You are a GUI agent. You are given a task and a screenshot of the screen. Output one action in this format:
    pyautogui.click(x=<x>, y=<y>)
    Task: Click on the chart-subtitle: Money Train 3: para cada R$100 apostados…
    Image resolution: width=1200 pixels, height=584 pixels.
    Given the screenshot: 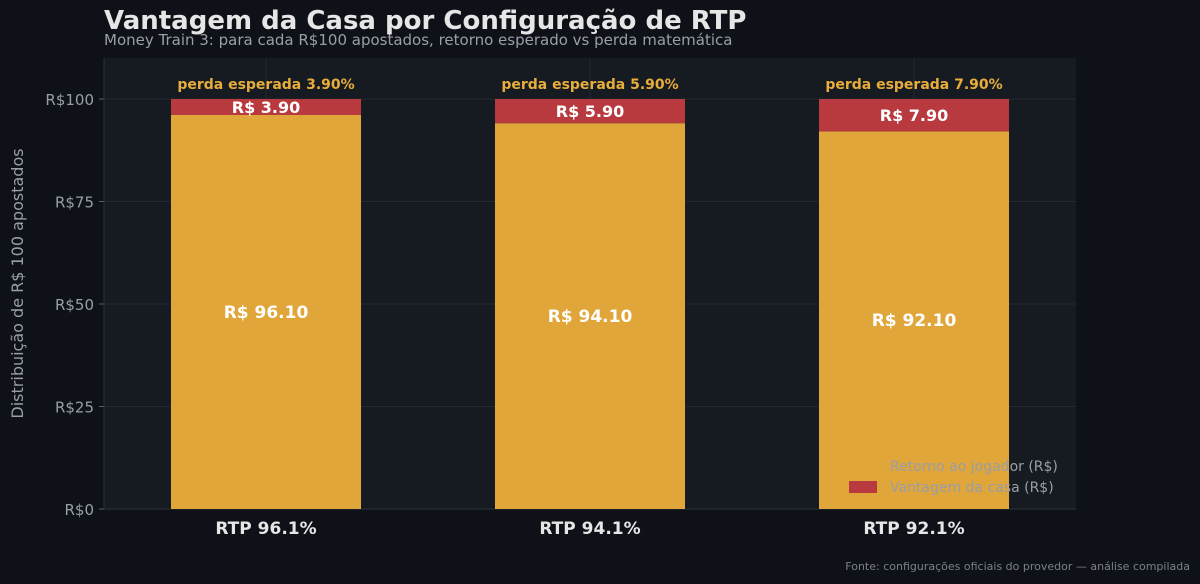 What is the action you would take?
    pyautogui.click(x=418, y=40)
    